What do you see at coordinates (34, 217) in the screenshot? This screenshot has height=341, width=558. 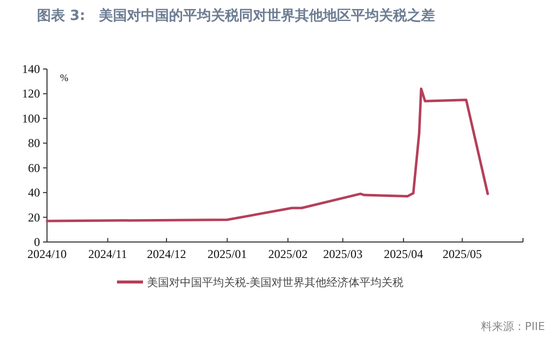 I see `y-tick-label: 20` at bounding box center [34, 217].